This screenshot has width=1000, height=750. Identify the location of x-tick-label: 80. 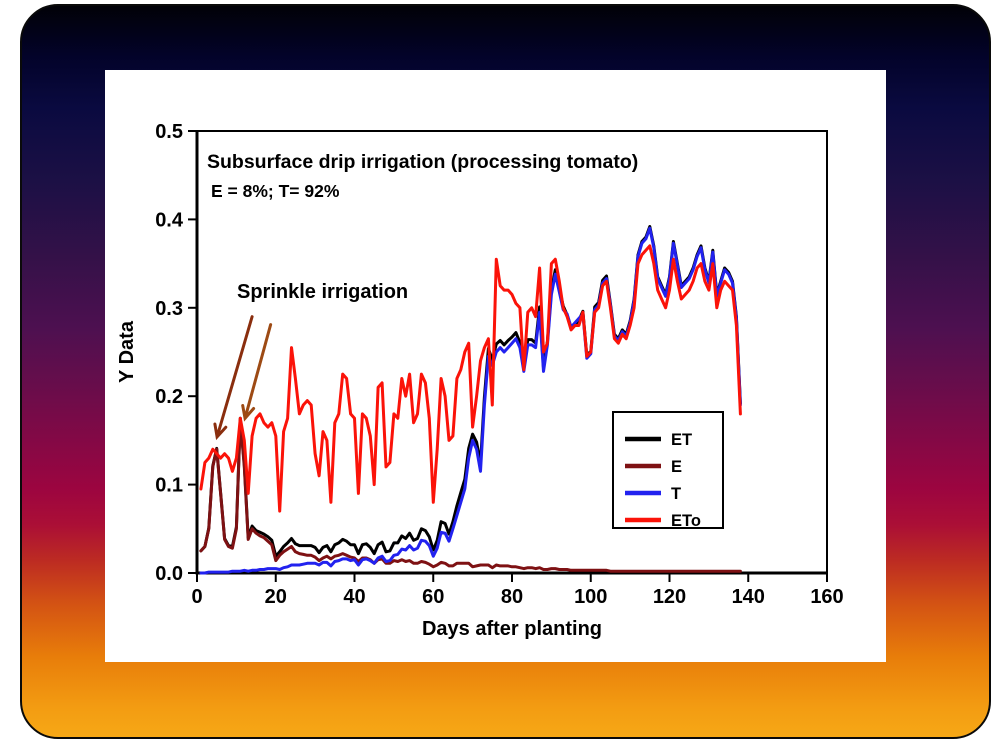
(512, 597).